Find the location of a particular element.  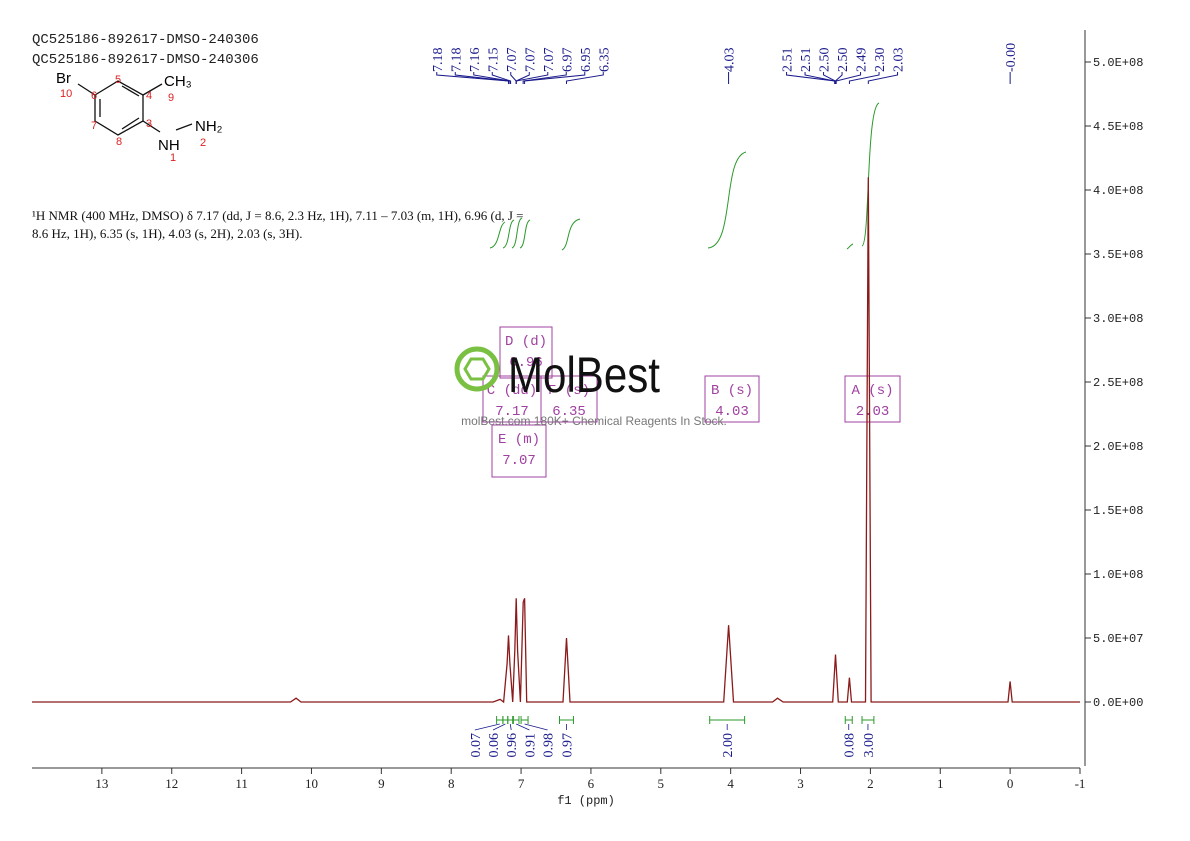

x-tick-label: 9 is located at coordinates (381, 783).